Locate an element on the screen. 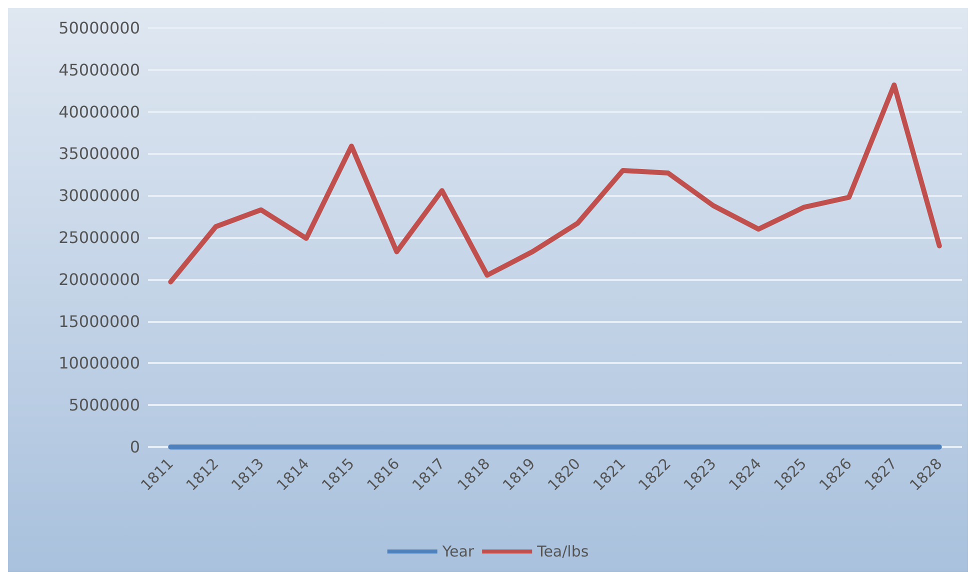 The image size is (976, 580). y-tick-label: 35000000 is located at coordinates (99, 154).